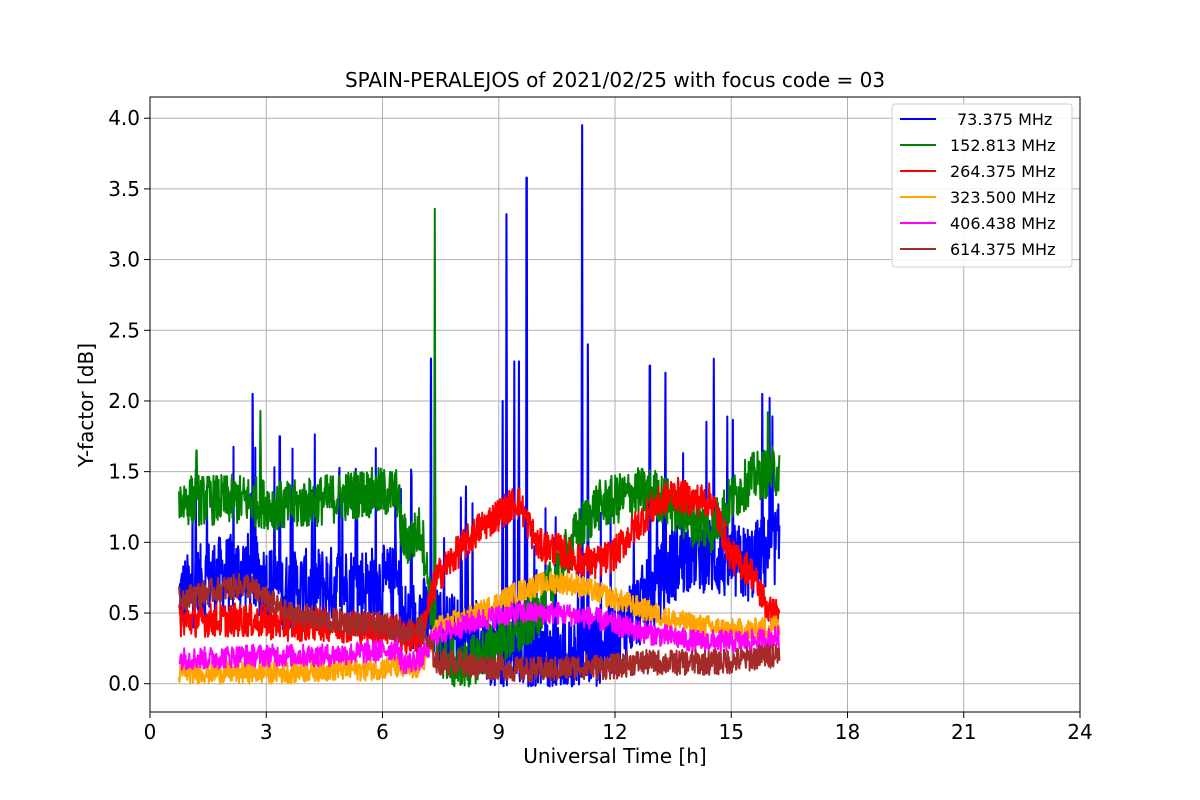 This screenshot has height=800, width=1200. Describe the element at coordinates (124, 189) in the screenshot. I see `y-tick-label: 3.5` at that location.